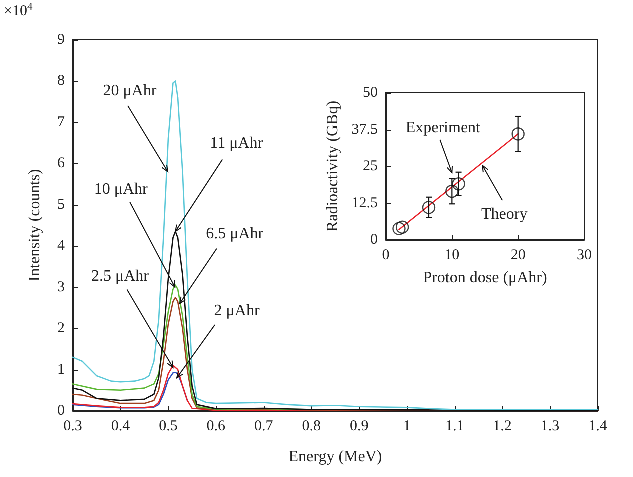 The image size is (633, 477). I want to click on y-tick-label: 4, so click(62, 246).